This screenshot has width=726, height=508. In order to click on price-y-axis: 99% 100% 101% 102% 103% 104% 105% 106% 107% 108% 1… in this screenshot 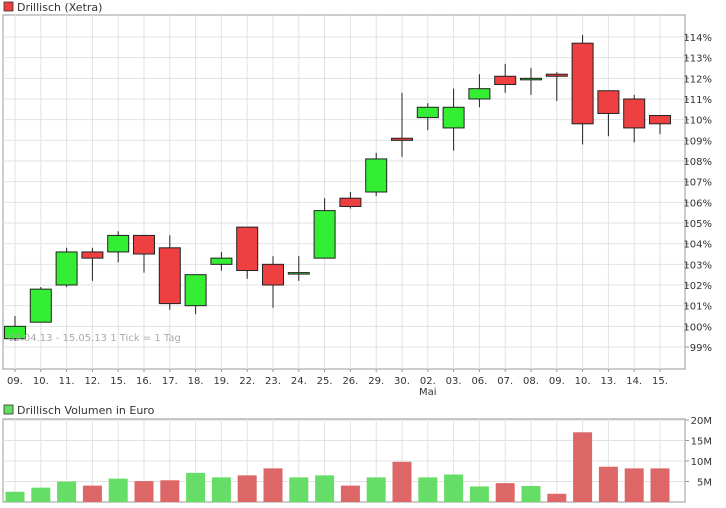, I will do `click(697, 193)`.